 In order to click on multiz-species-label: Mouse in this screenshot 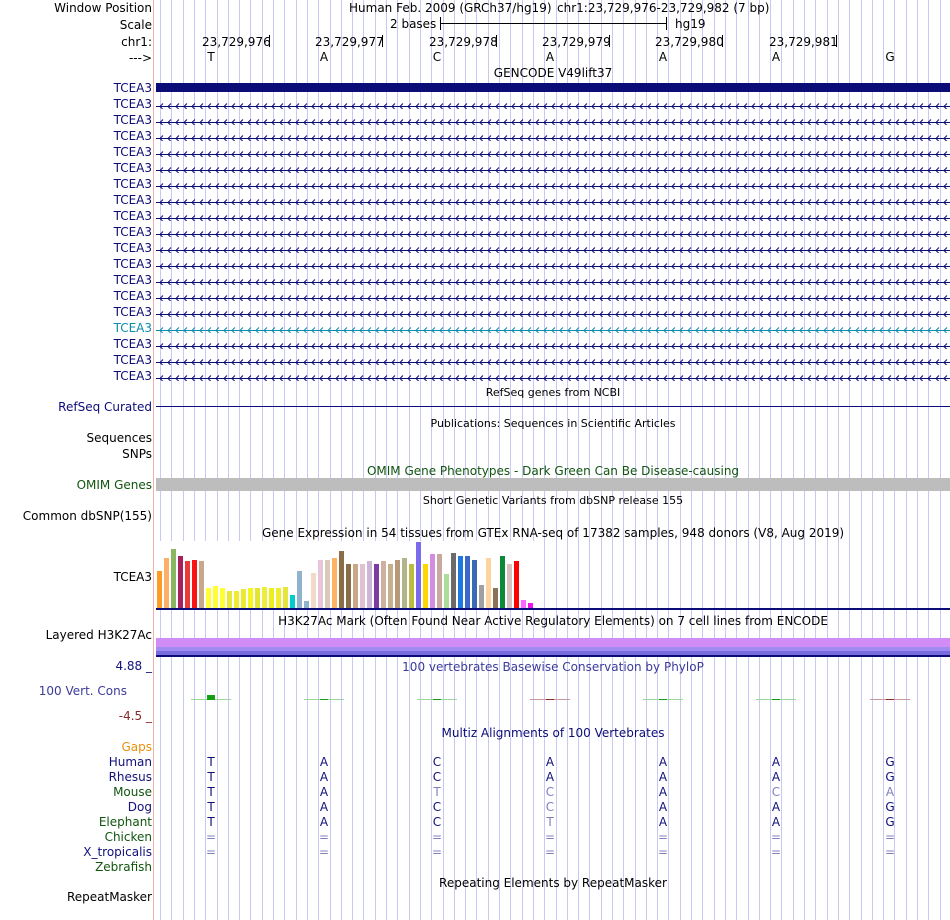, I will do `click(132, 792)`.